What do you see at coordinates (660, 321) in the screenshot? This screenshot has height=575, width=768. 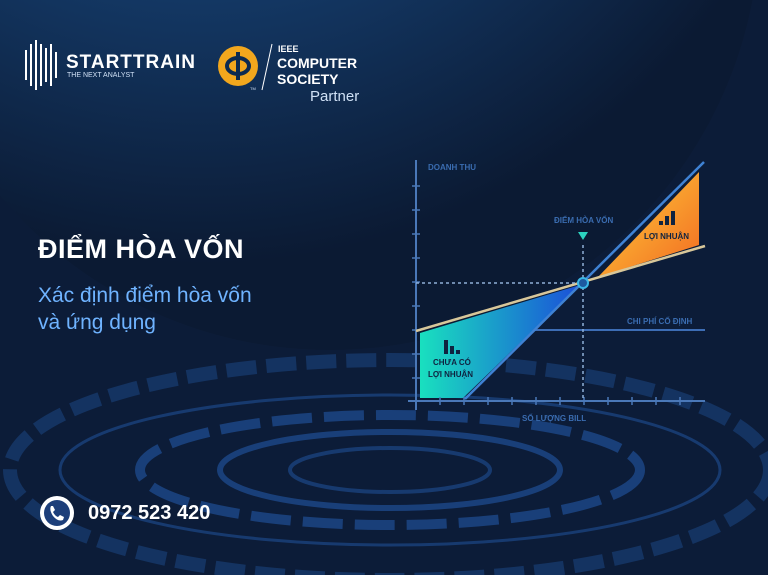 I see `fixed-cost-label: CHI PHÍ CỐ ĐỊNH` at bounding box center [660, 321].